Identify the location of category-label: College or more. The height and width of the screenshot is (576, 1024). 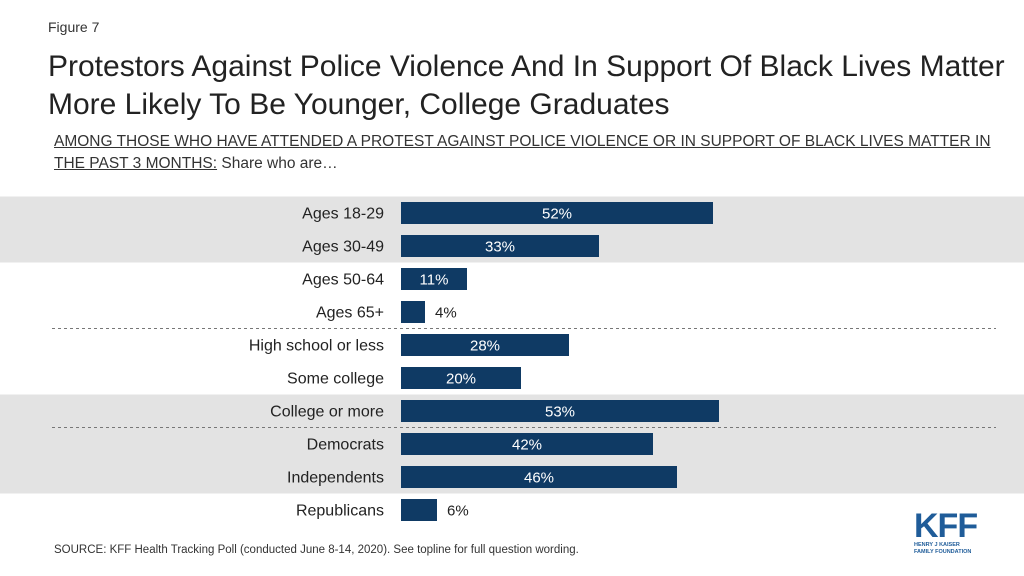
(327, 412).